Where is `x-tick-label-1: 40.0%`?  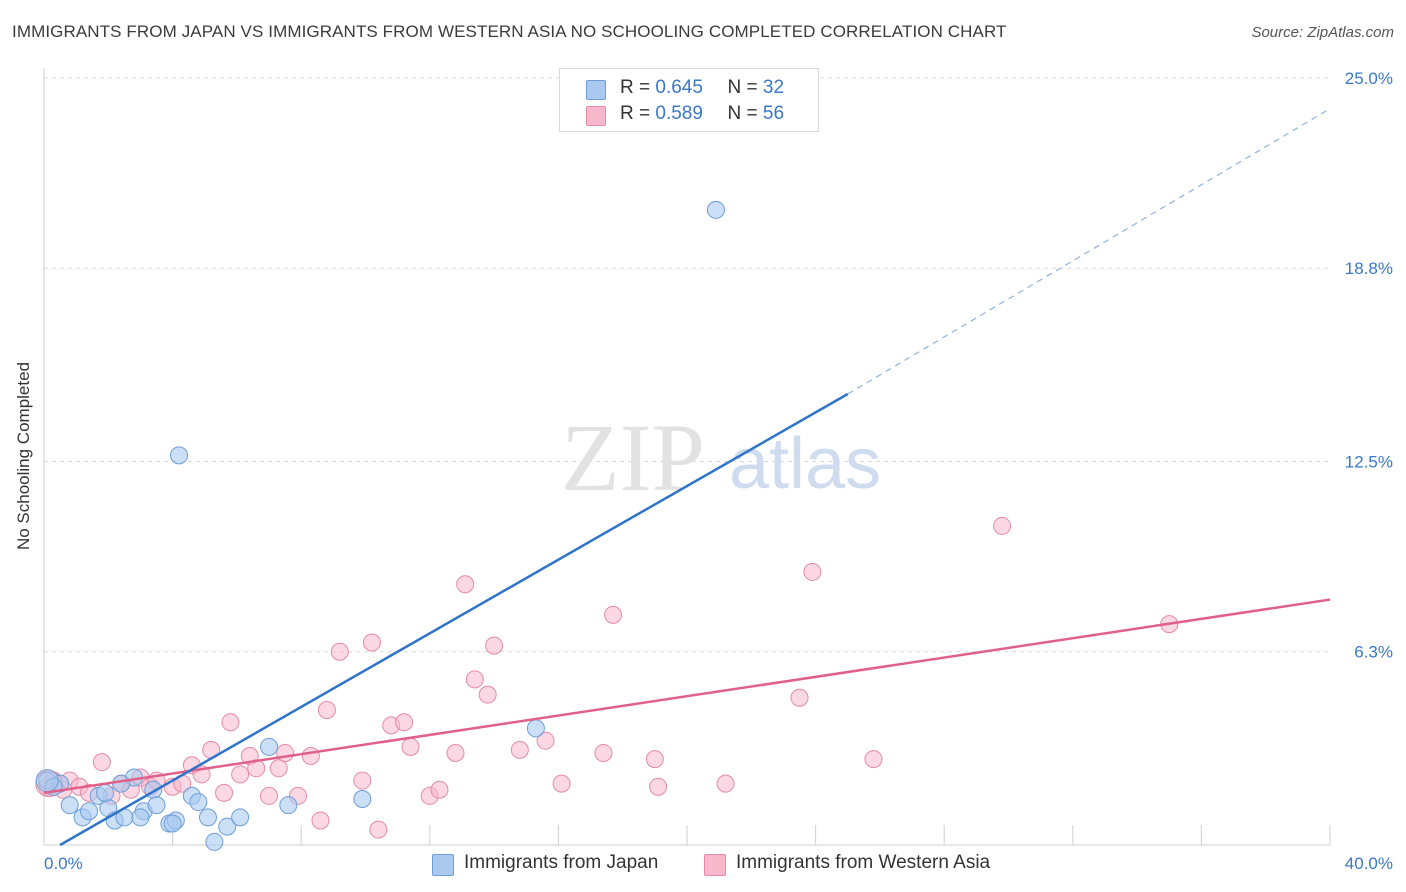
x-tick-label-1: 40.0% is located at coordinates (1369, 863).